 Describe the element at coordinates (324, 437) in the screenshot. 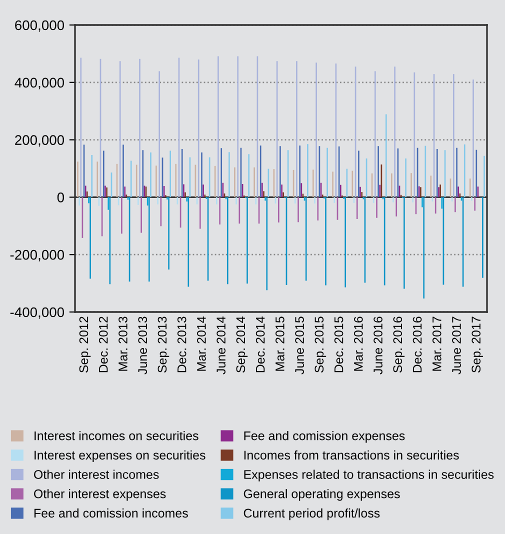

I see `legend-label: Fee and comission expenses` at that location.